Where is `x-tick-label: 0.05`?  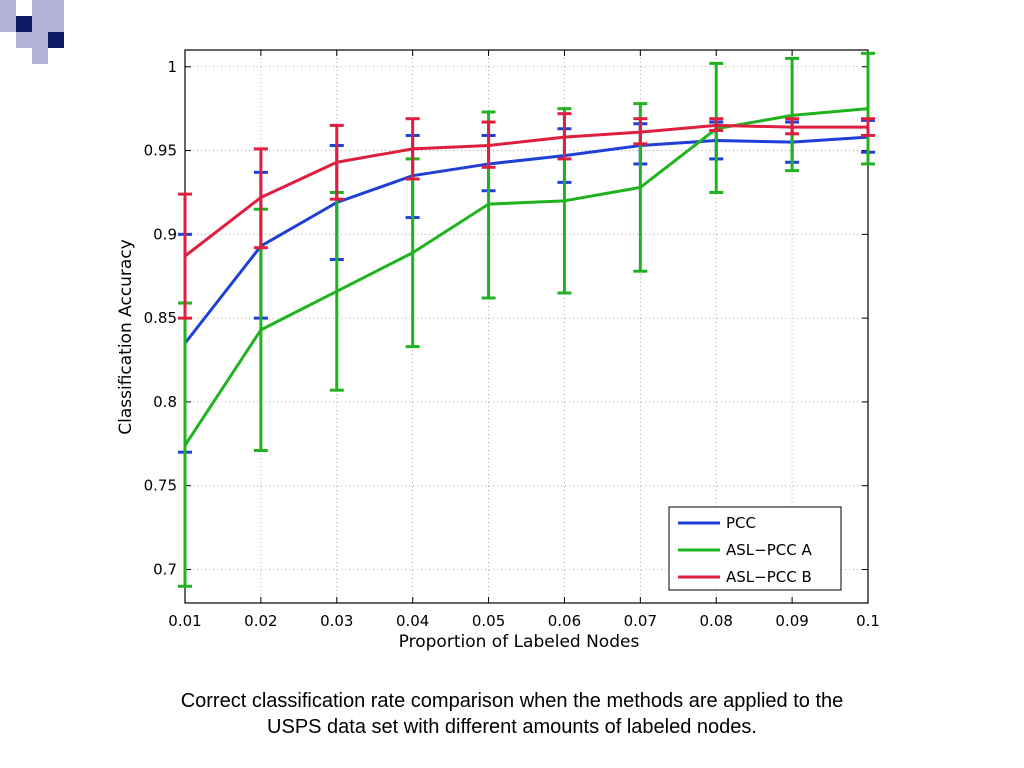
x-tick-label: 0.05 is located at coordinates (488, 621).